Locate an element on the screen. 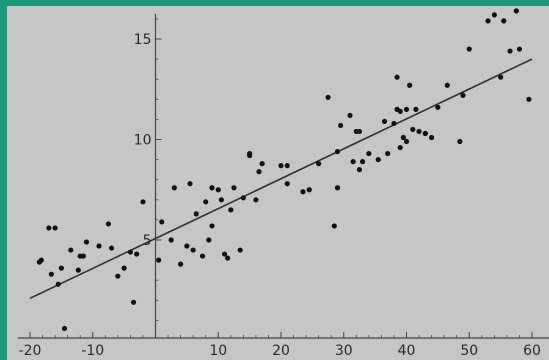 The image size is (549, 360). x-tick-label: -20 is located at coordinates (30, 351).